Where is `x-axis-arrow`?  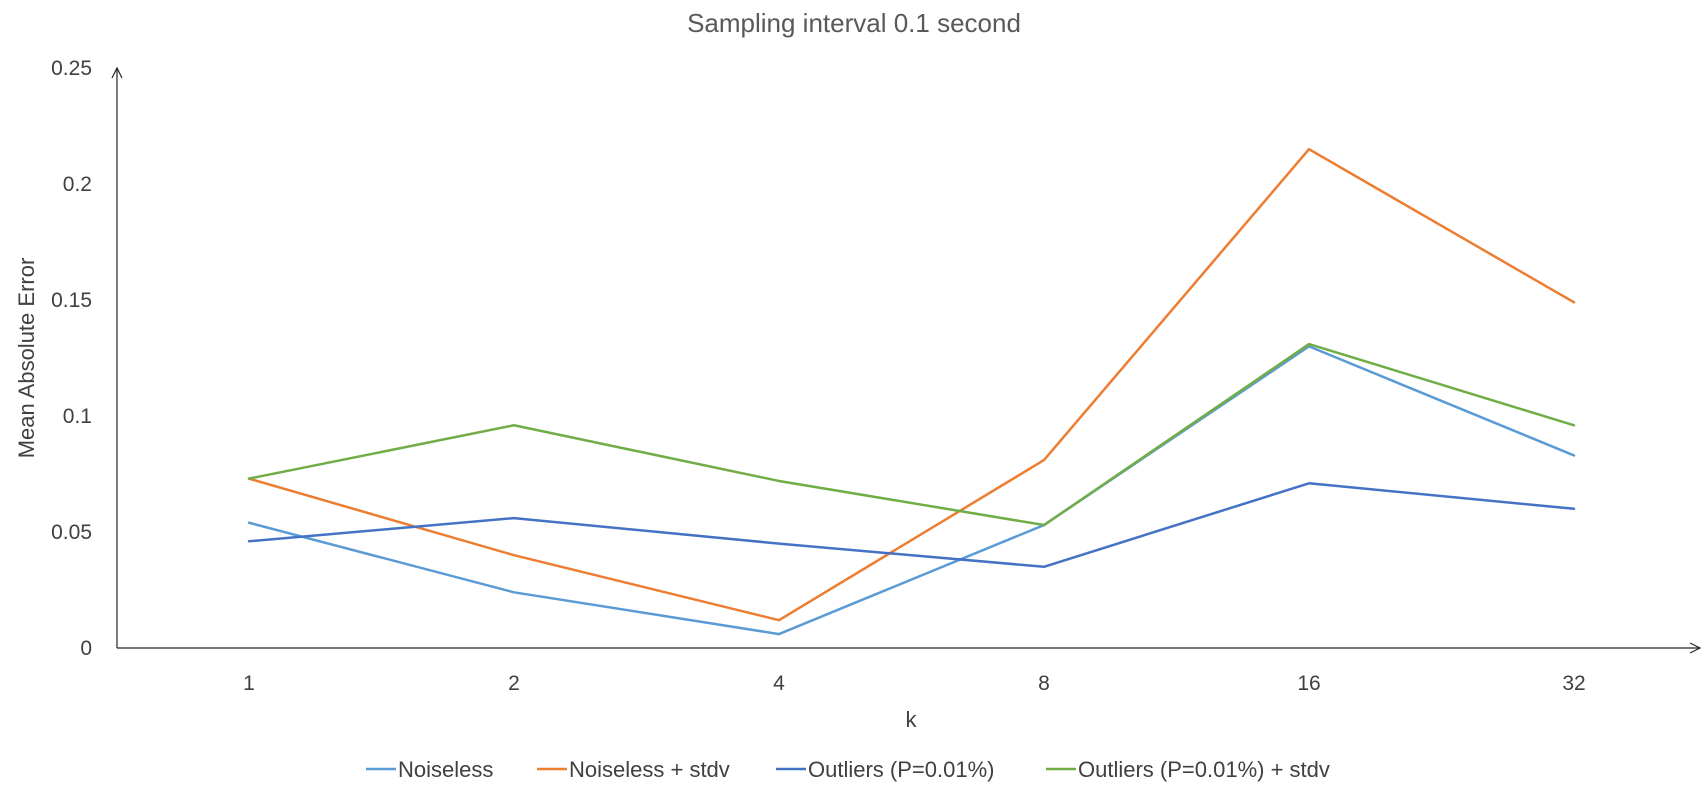
x-axis-arrow is located at coordinates (1695, 648).